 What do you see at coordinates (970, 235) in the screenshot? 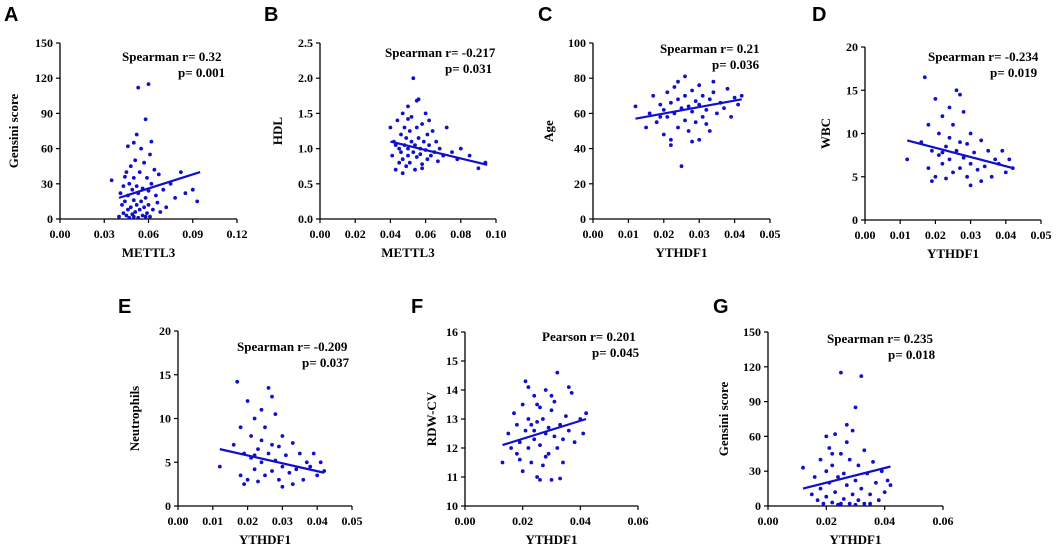
I see `x-tick-label: 0.03` at bounding box center [970, 235].